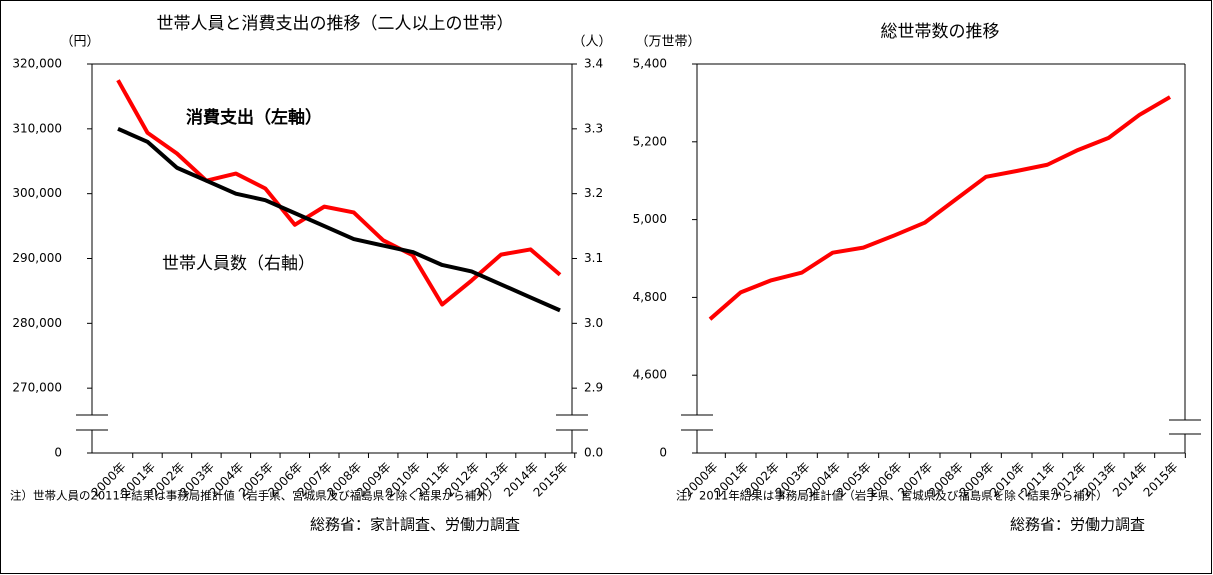  I want to click on y2-axis-unit: （人）, so click(591, 42).